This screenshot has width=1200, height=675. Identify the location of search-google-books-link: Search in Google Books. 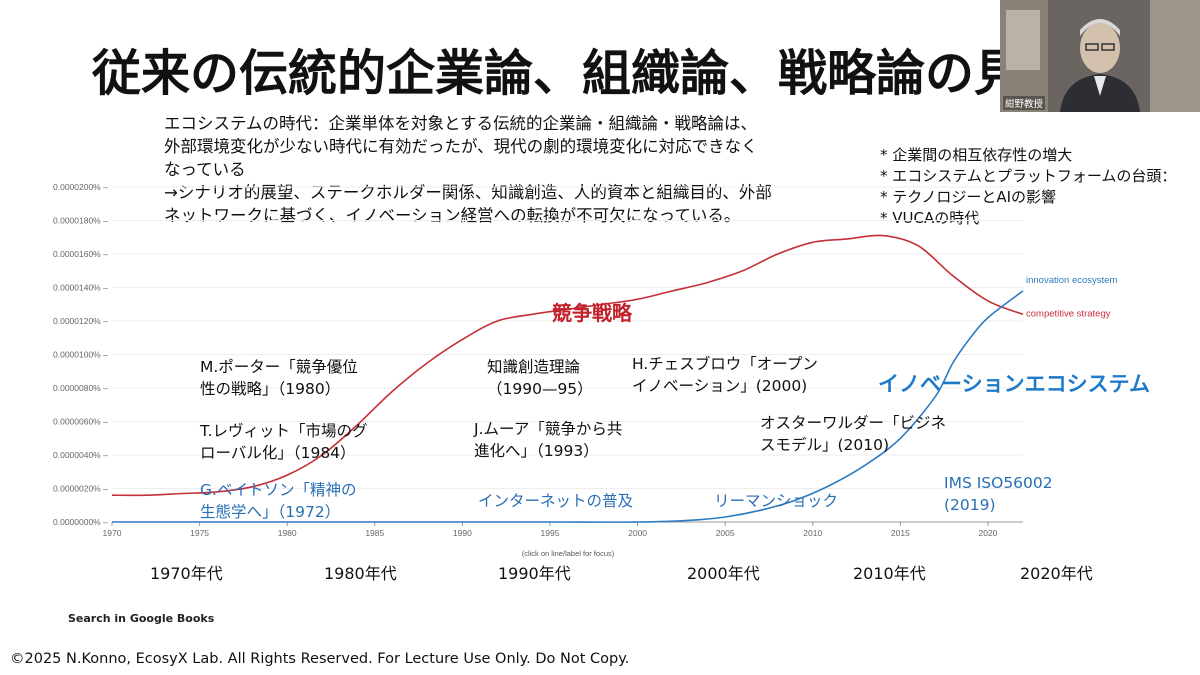
(141, 618).